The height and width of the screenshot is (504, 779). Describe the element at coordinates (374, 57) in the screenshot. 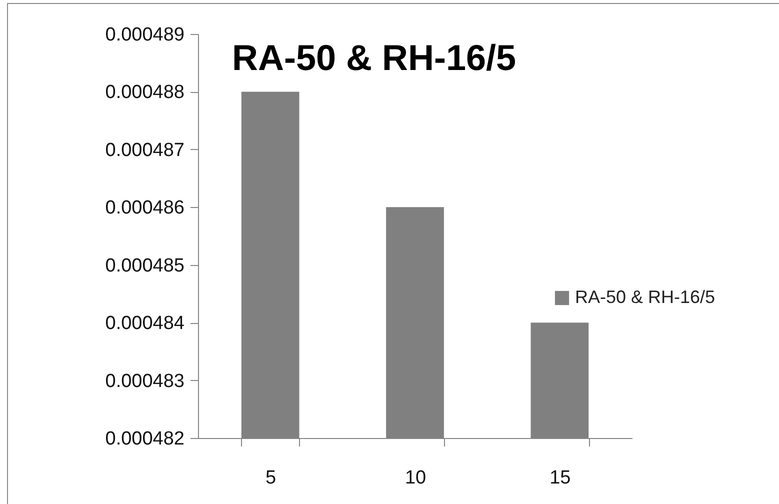

I see `chart-title: RA-50 & RH-16/5` at that location.